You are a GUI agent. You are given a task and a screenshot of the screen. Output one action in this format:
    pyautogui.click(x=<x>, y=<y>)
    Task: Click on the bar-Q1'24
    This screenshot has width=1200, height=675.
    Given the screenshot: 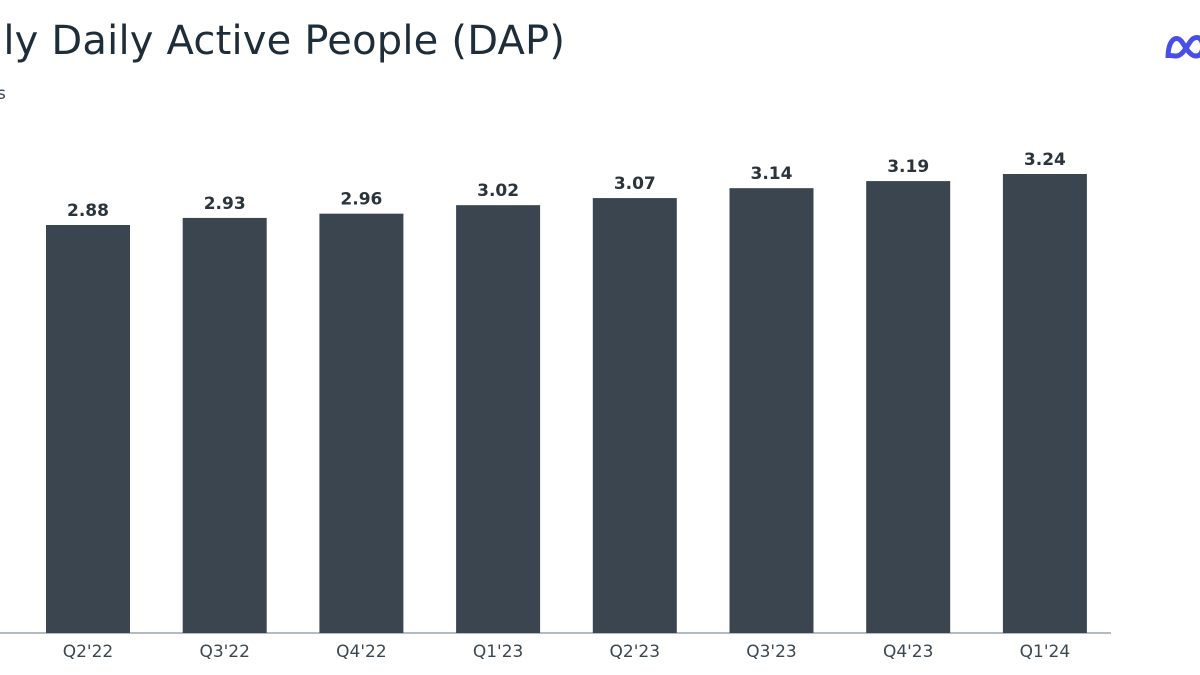 What is the action you would take?
    pyautogui.click(x=1044, y=403)
    